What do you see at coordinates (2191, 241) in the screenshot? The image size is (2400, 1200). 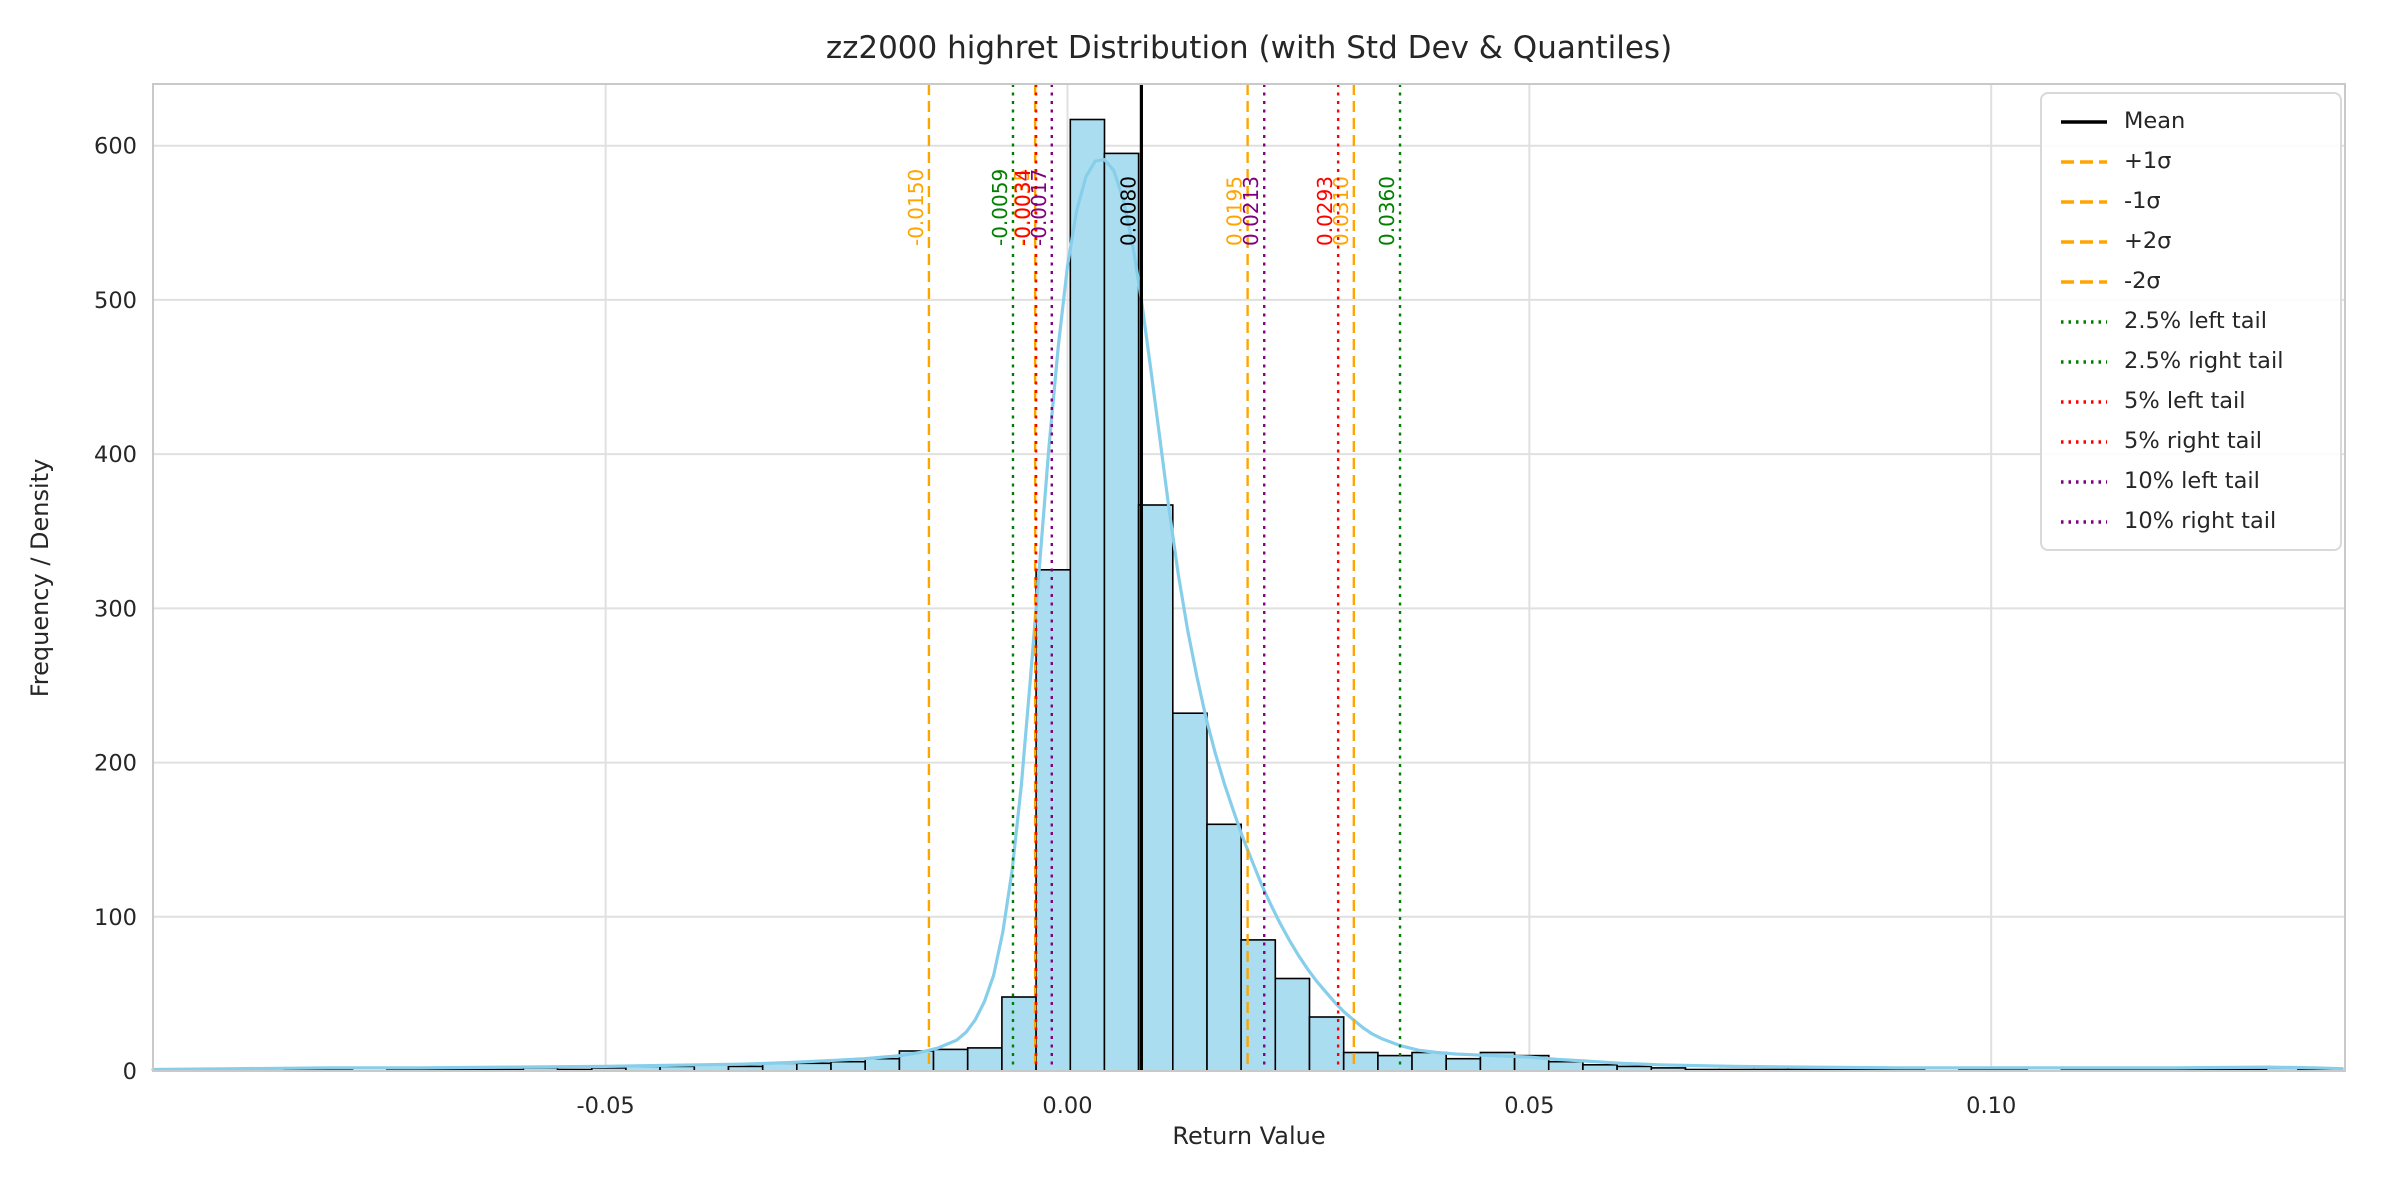 I see `legend-item: +2σ` at bounding box center [2191, 241].